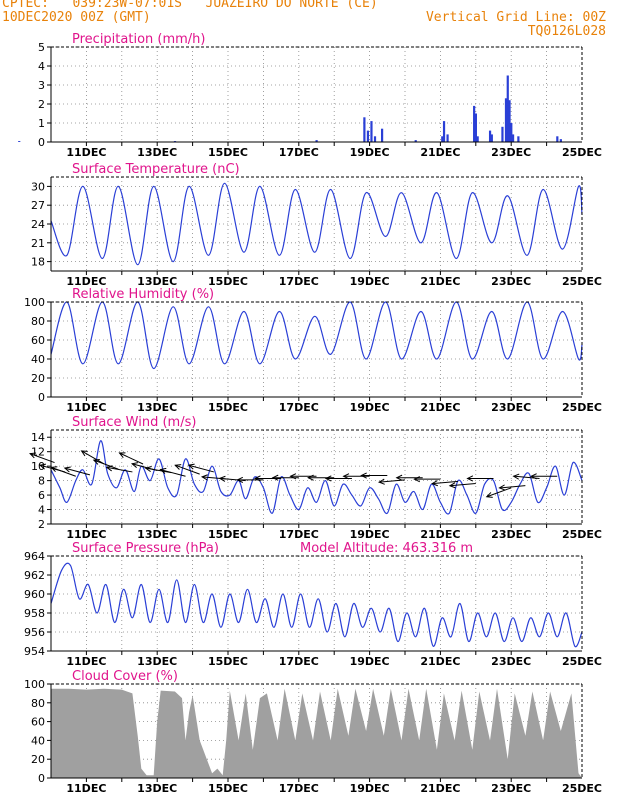  Describe the element at coordinates (138, 39) in the screenshot. I see `panel-title: Precipitation (mm/h)` at that location.